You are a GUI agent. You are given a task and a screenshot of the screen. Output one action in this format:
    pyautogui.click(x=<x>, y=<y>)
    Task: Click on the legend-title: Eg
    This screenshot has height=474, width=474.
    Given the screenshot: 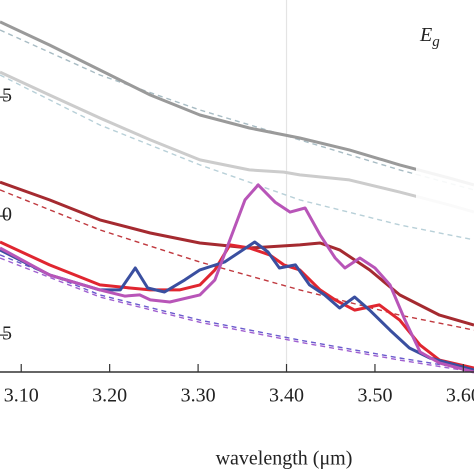 What is the action you would take?
    pyautogui.click(x=429, y=37)
    